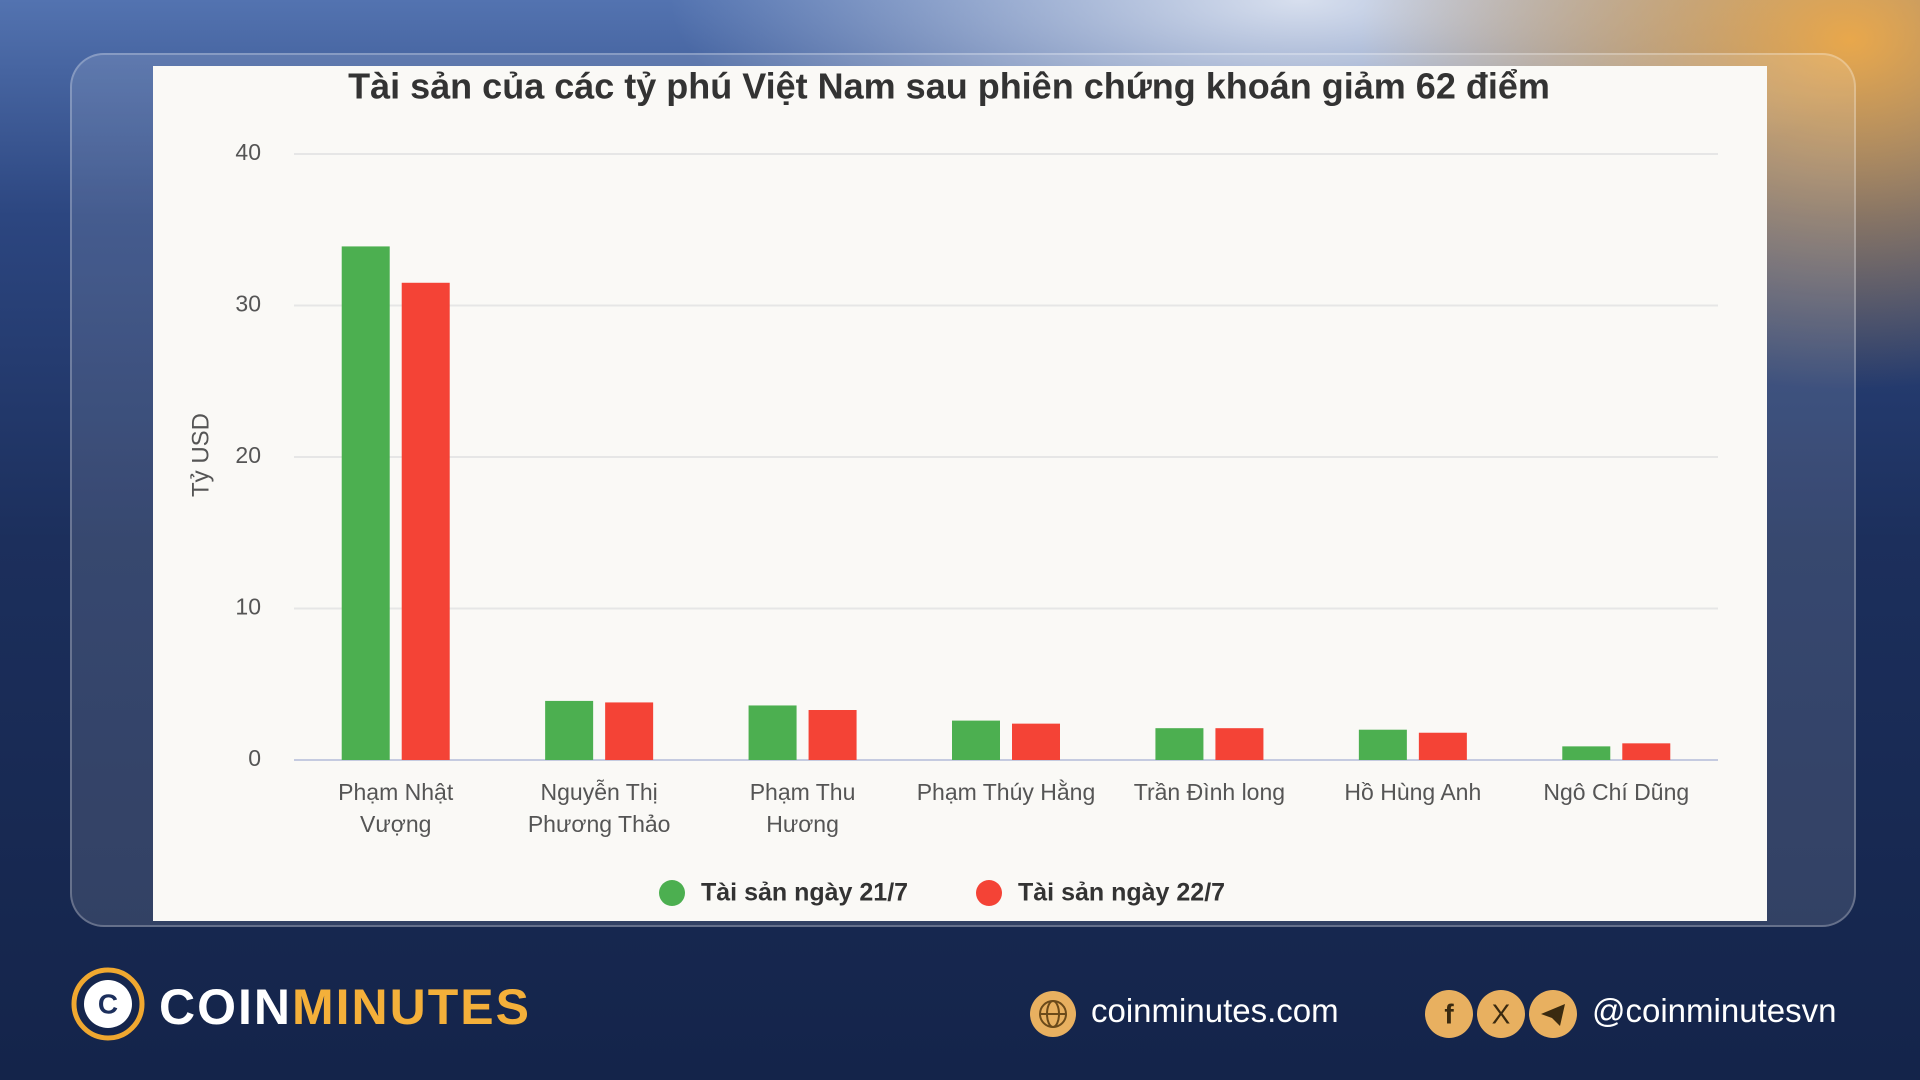  Describe the element at coordinates (599, 824) in the screenshot. I see `x-tick-line: Phương Thảo` at that location.